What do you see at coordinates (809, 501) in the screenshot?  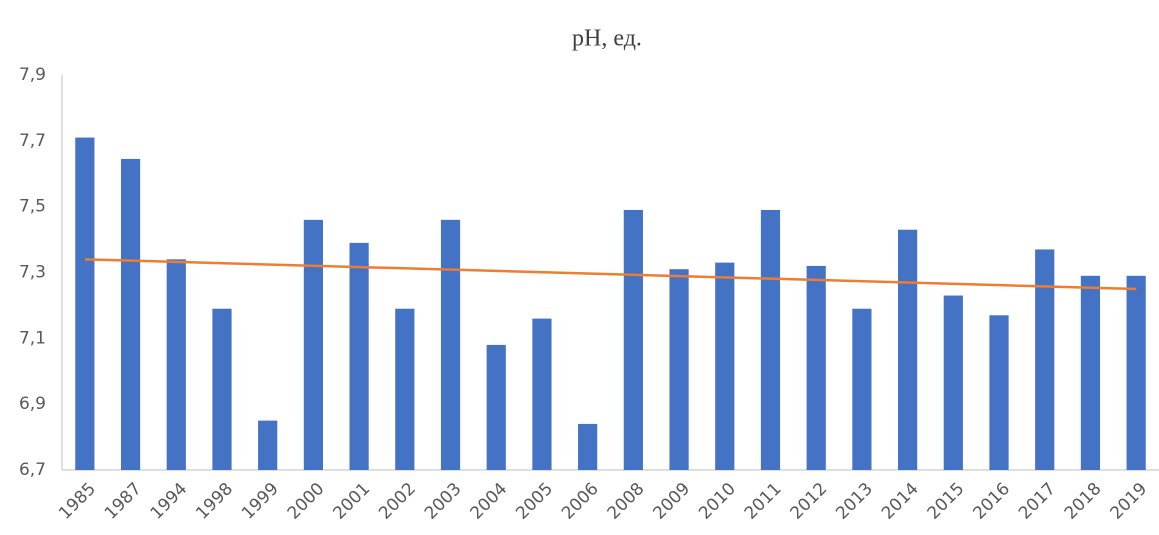 I see `x-tick-label: 2012` at bounding box center [809, 501].